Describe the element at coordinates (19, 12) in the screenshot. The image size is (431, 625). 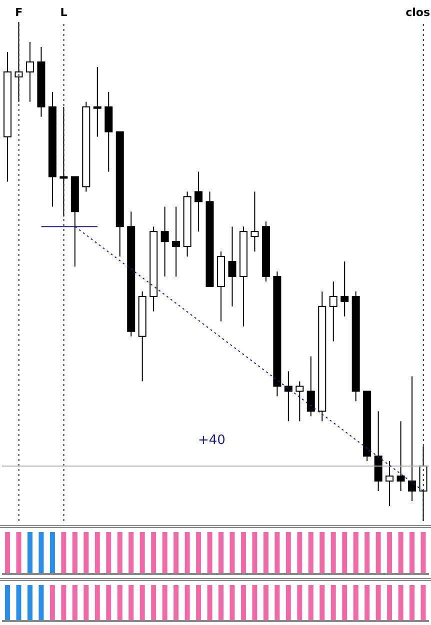
I see `text: F` at that location.